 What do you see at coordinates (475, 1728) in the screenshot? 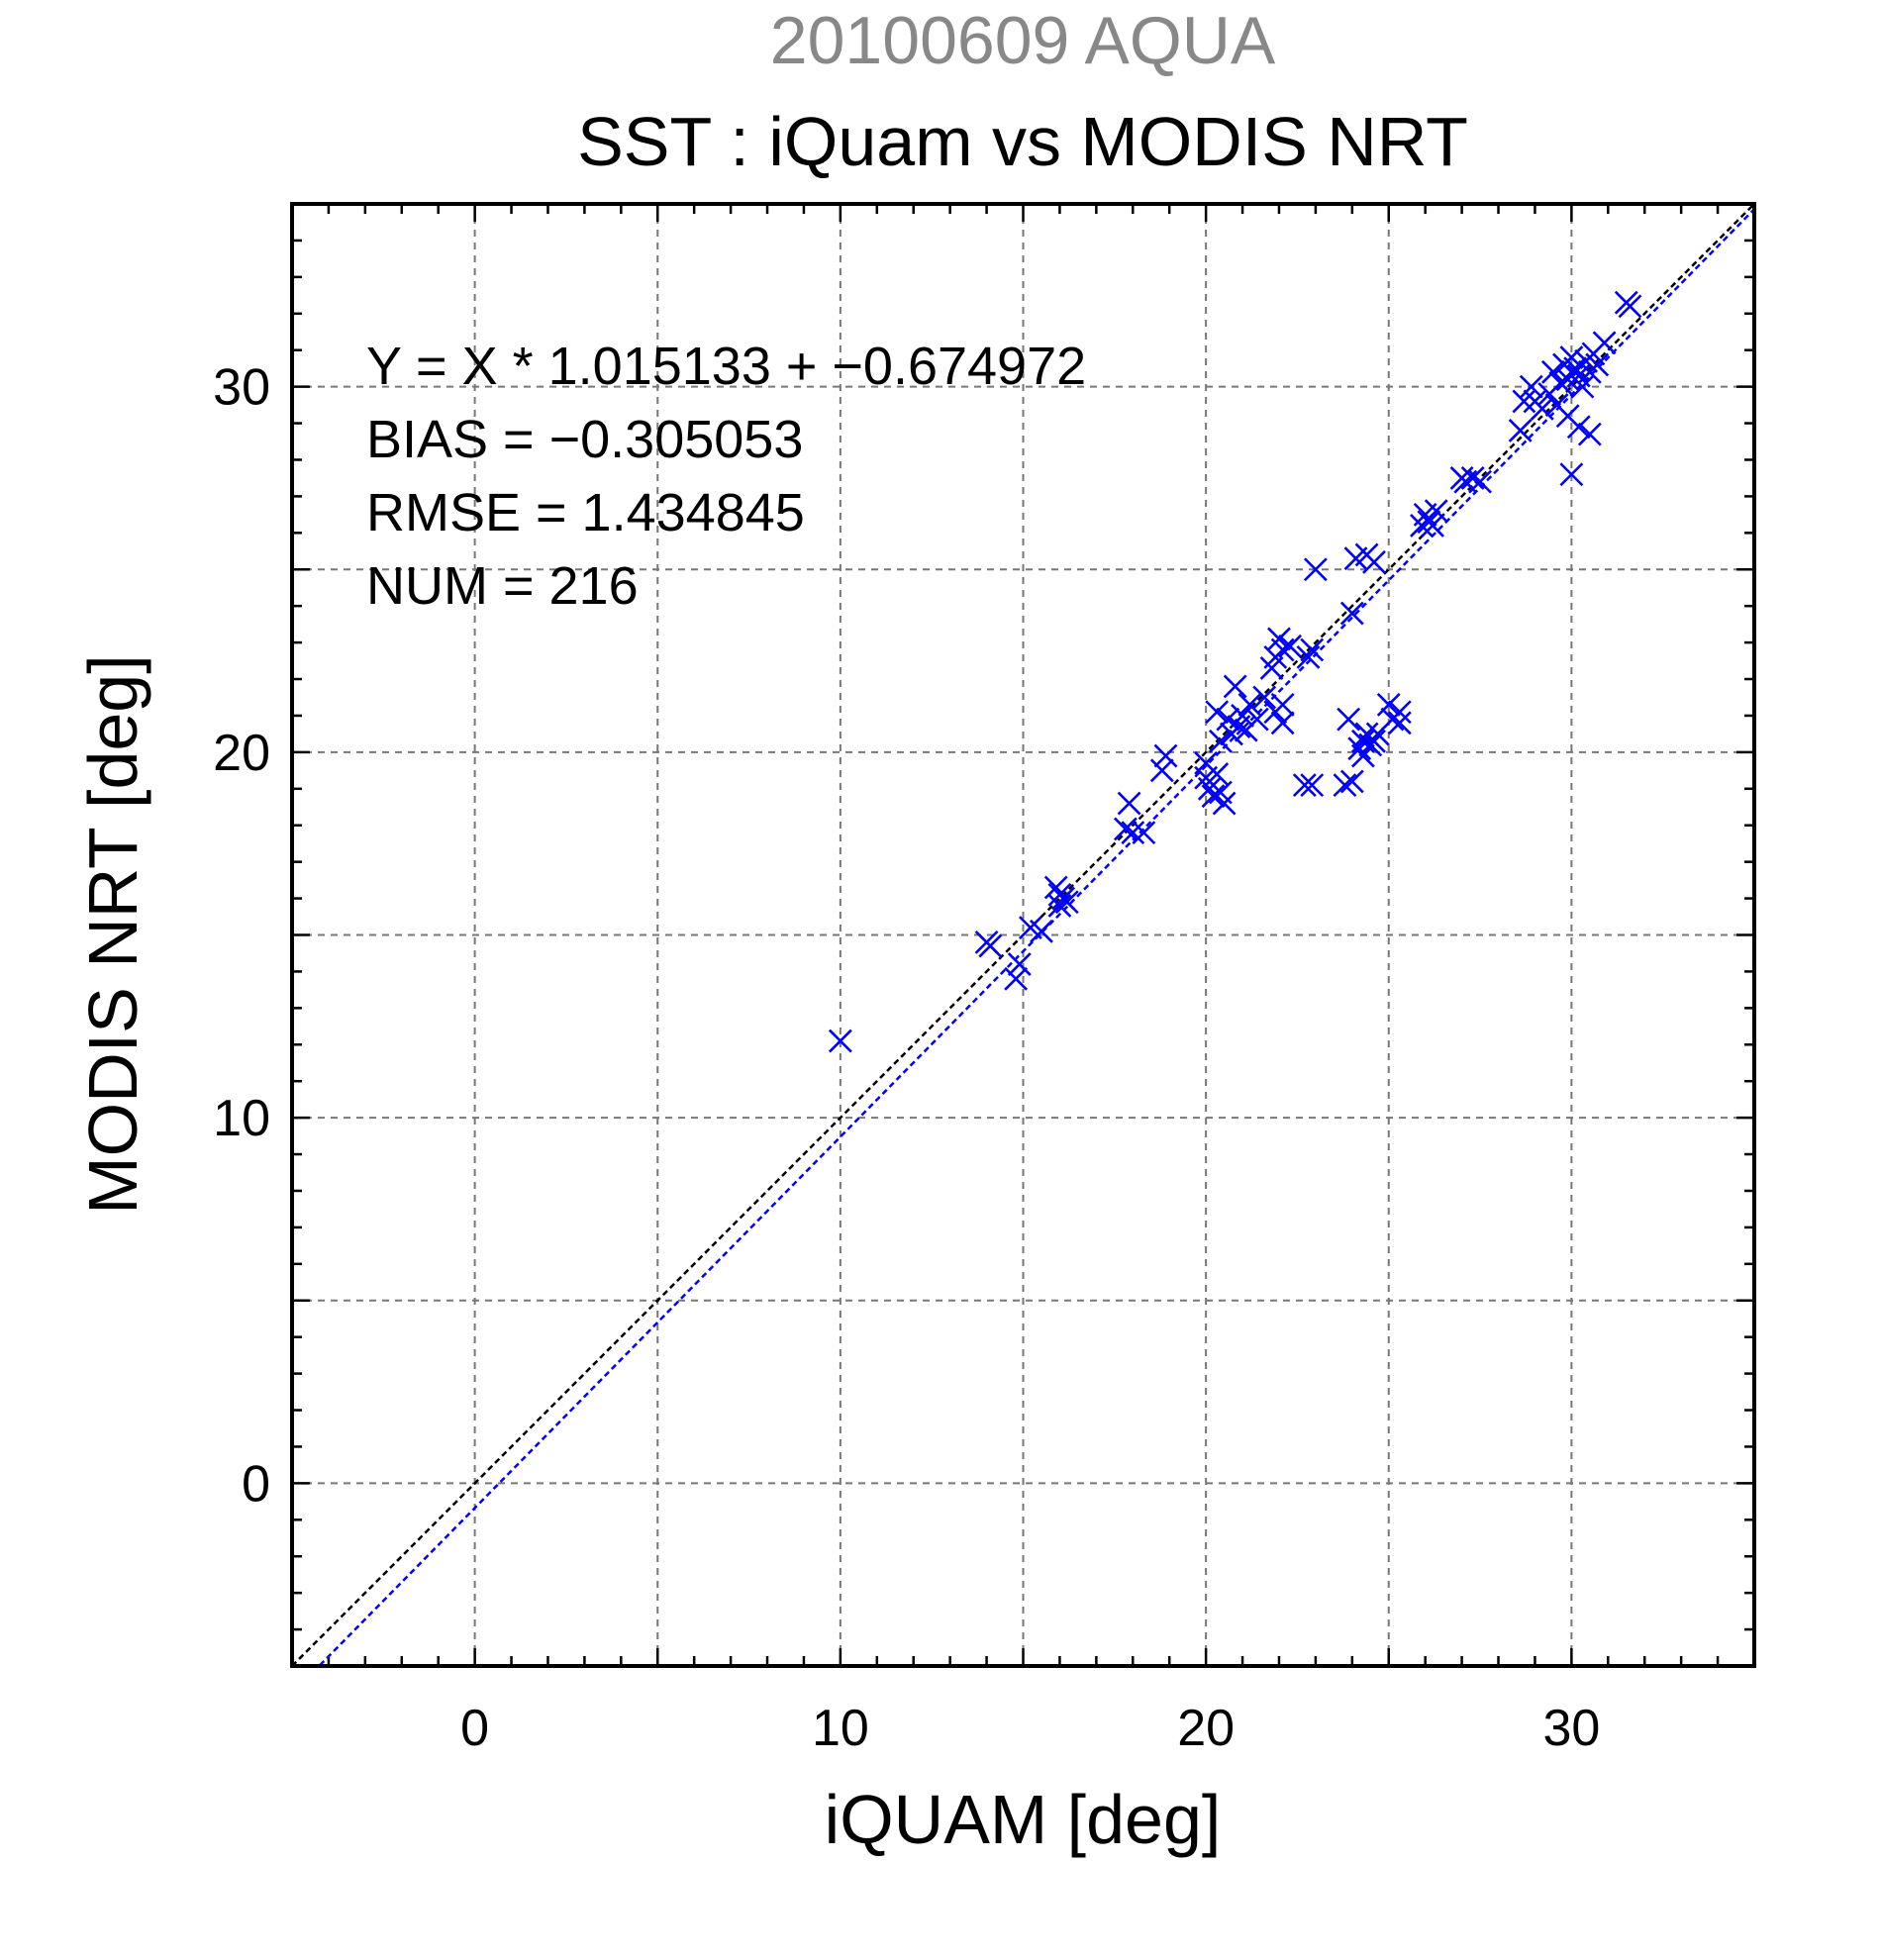
I see `x-tick-label: 0` at bounding box center [475, 1728].